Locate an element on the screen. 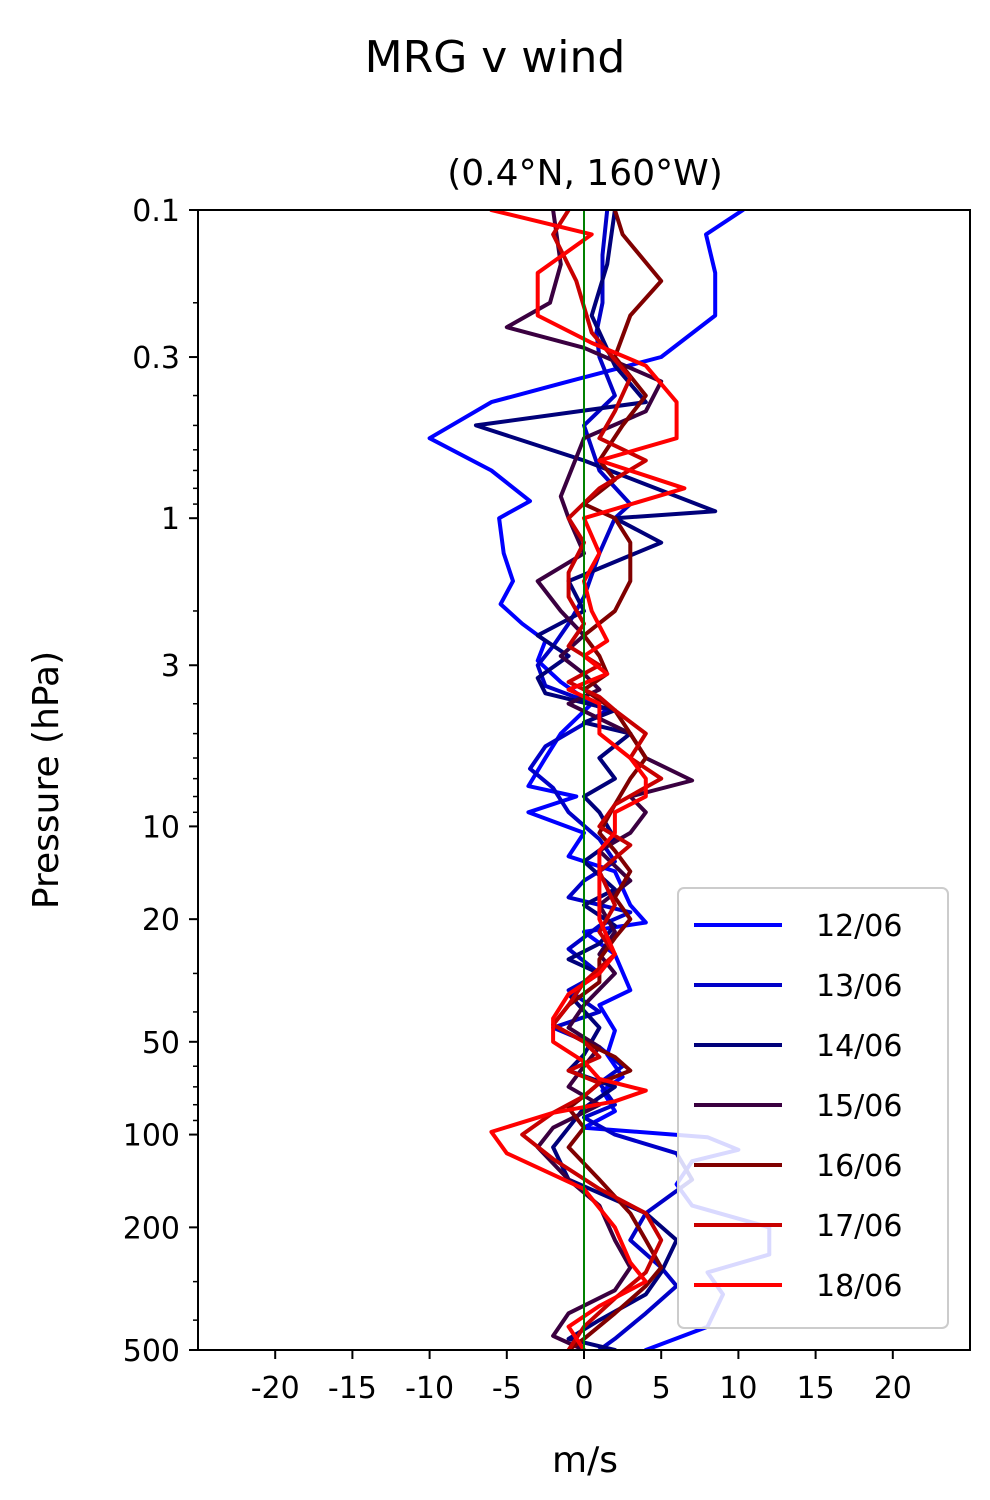 The image size is (990, 1500). y-tick-label: 20 is located at coordinates (161, 920).